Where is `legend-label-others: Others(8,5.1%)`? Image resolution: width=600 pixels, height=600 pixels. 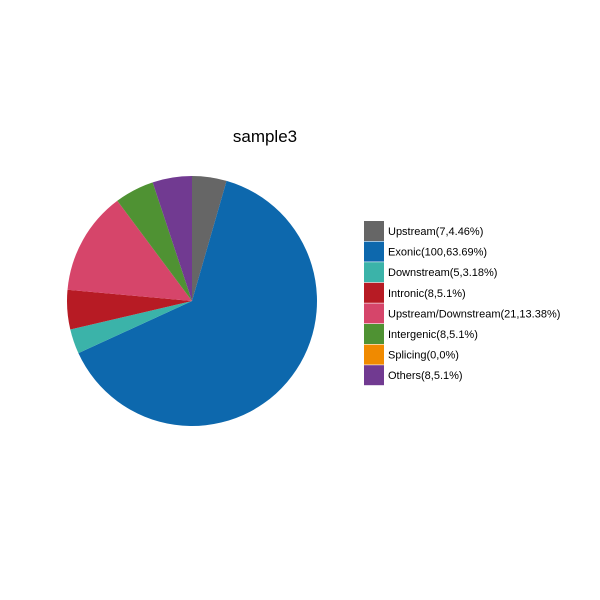
legend-label-others: Others(8,5.1%) is located at coordinates (425, 376).